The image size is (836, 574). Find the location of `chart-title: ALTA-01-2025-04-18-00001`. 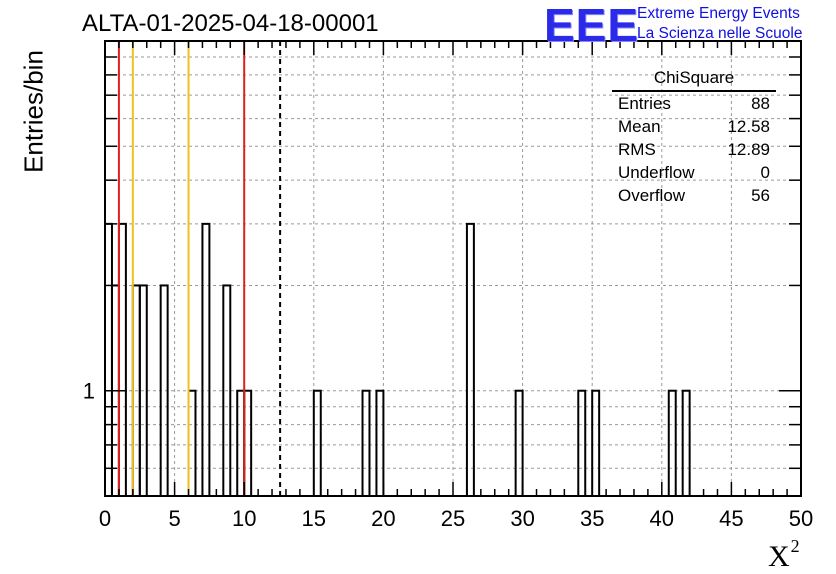

chart-title: ALTA-01-2025-04-18-00001 is located at coordinates (230, 23).